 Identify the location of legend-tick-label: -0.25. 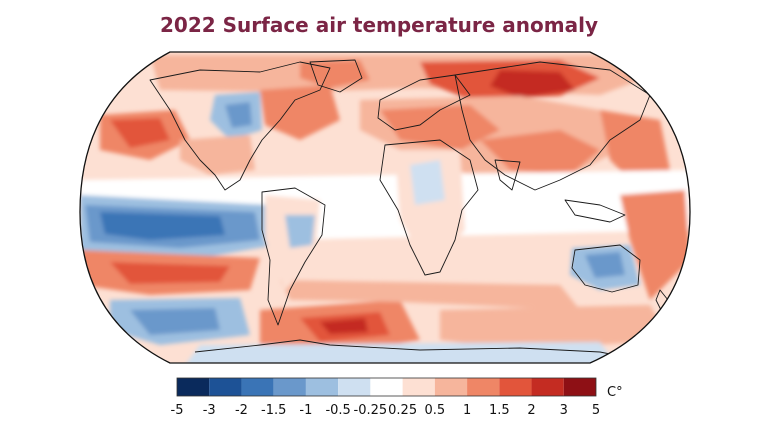
(371, 410).